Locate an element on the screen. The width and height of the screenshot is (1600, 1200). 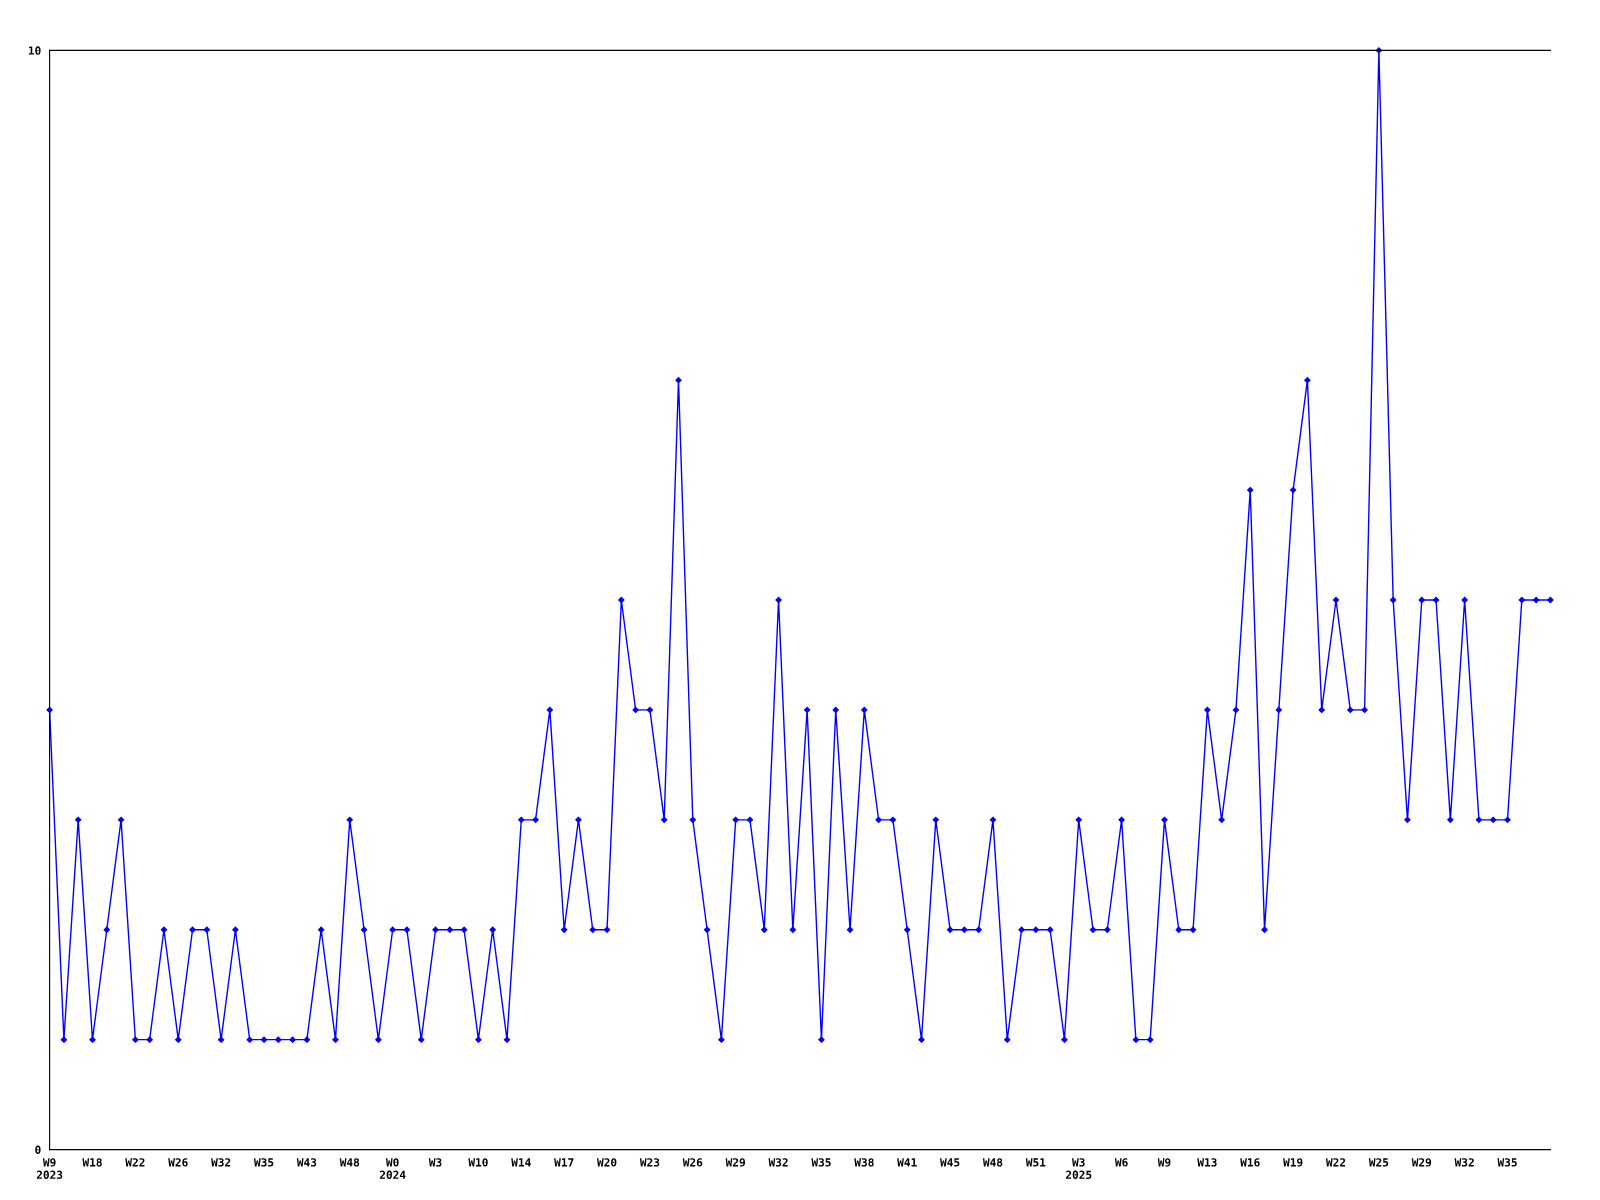
x-tick-label: W6 is located at coordinates (1121, 1162).